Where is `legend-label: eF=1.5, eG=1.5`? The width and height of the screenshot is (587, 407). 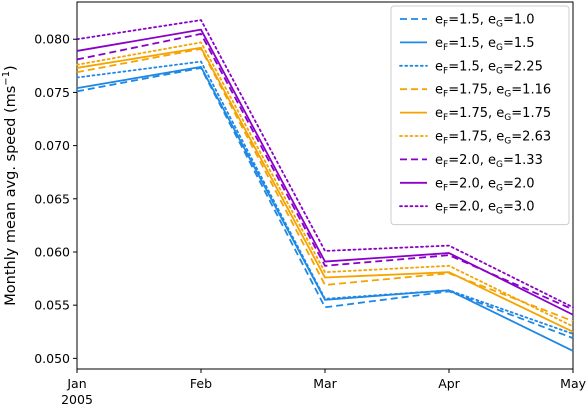
legend-label: eF=1.5, eG=1.5 is located at coordinates (485, 44).